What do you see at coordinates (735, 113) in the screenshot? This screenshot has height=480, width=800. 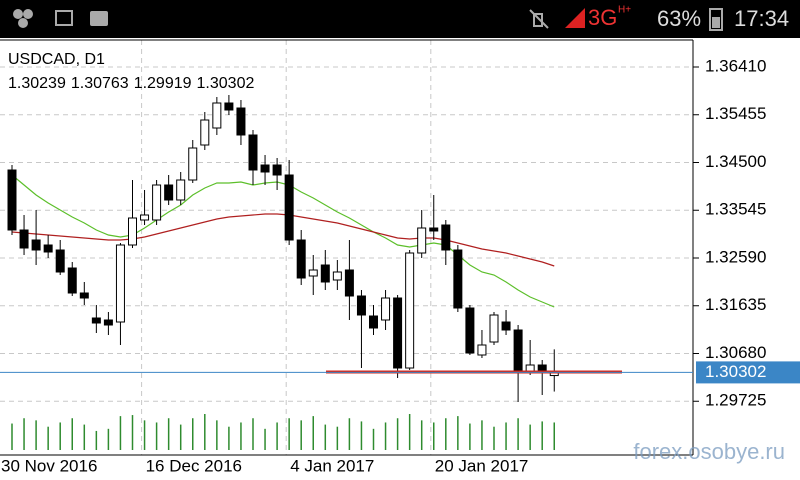 I see `y-tick-label: 1.35455` at bounding box center [735, 113].